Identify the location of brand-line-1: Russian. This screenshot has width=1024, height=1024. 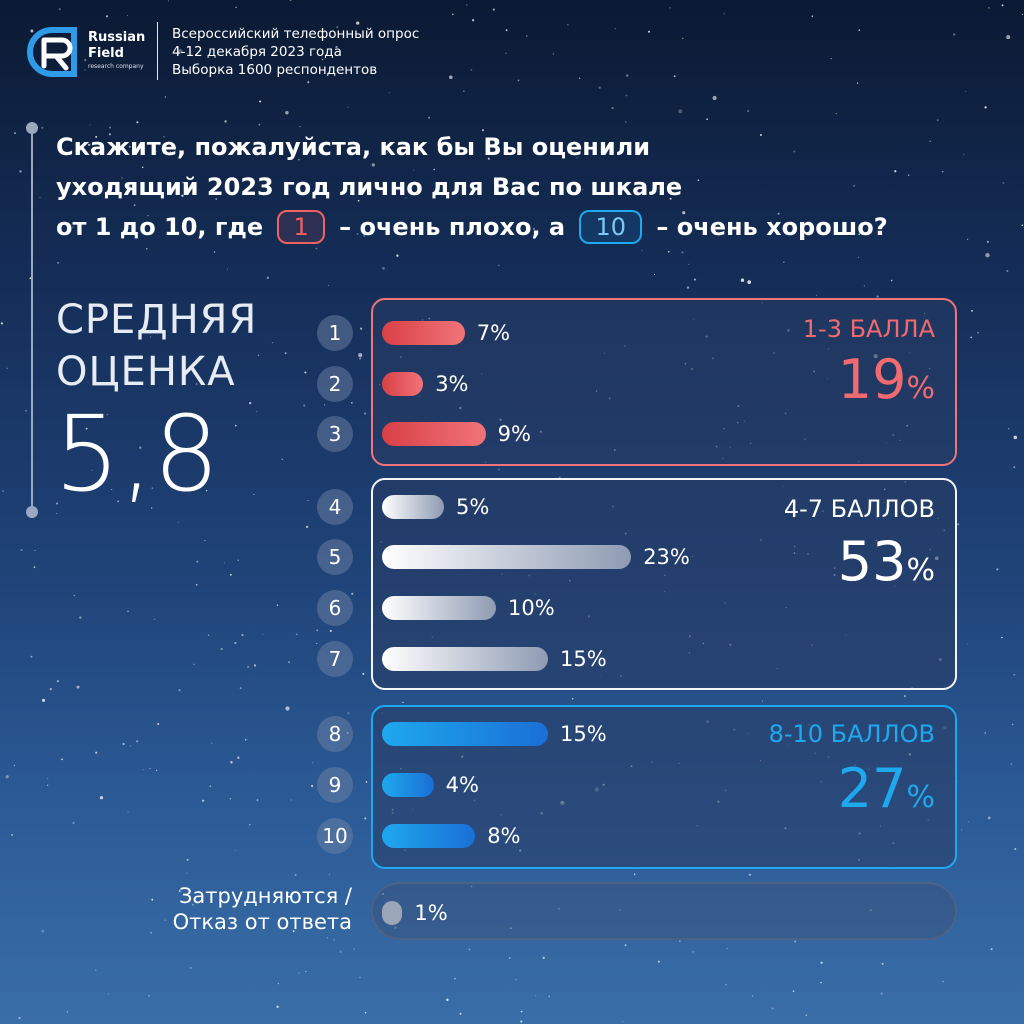
(117, 37).